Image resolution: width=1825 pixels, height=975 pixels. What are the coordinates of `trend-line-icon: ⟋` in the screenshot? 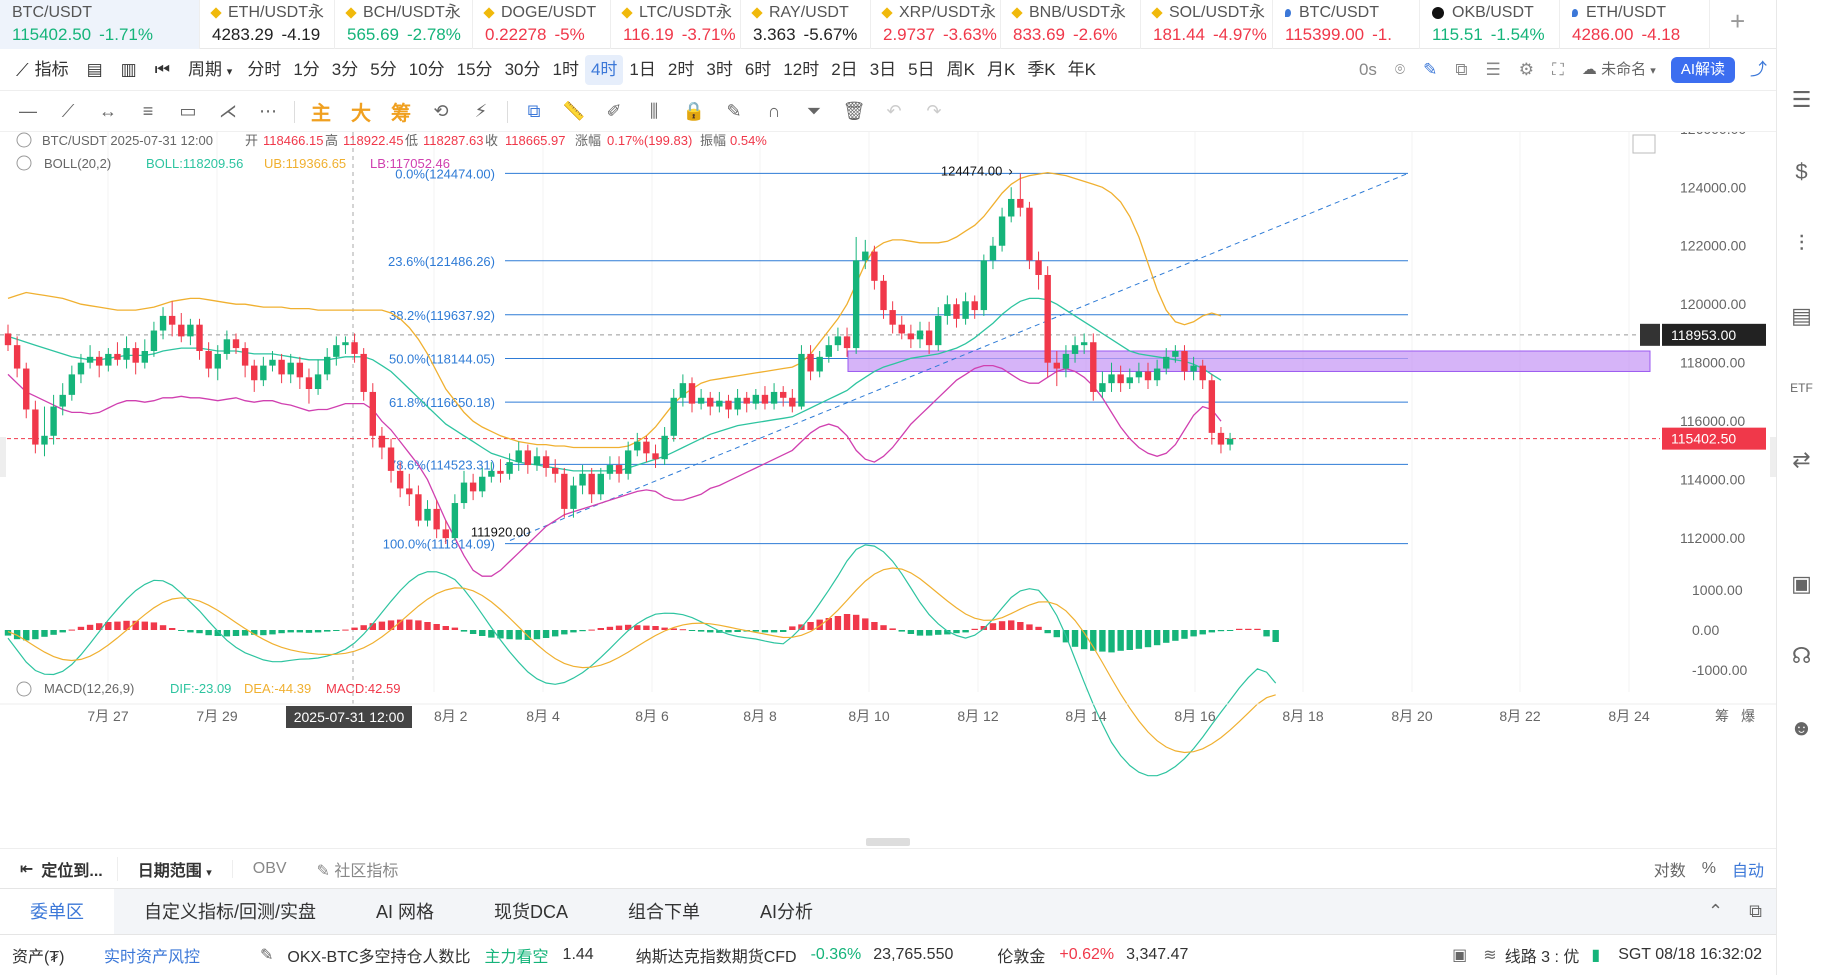 It's located at (68, 111).